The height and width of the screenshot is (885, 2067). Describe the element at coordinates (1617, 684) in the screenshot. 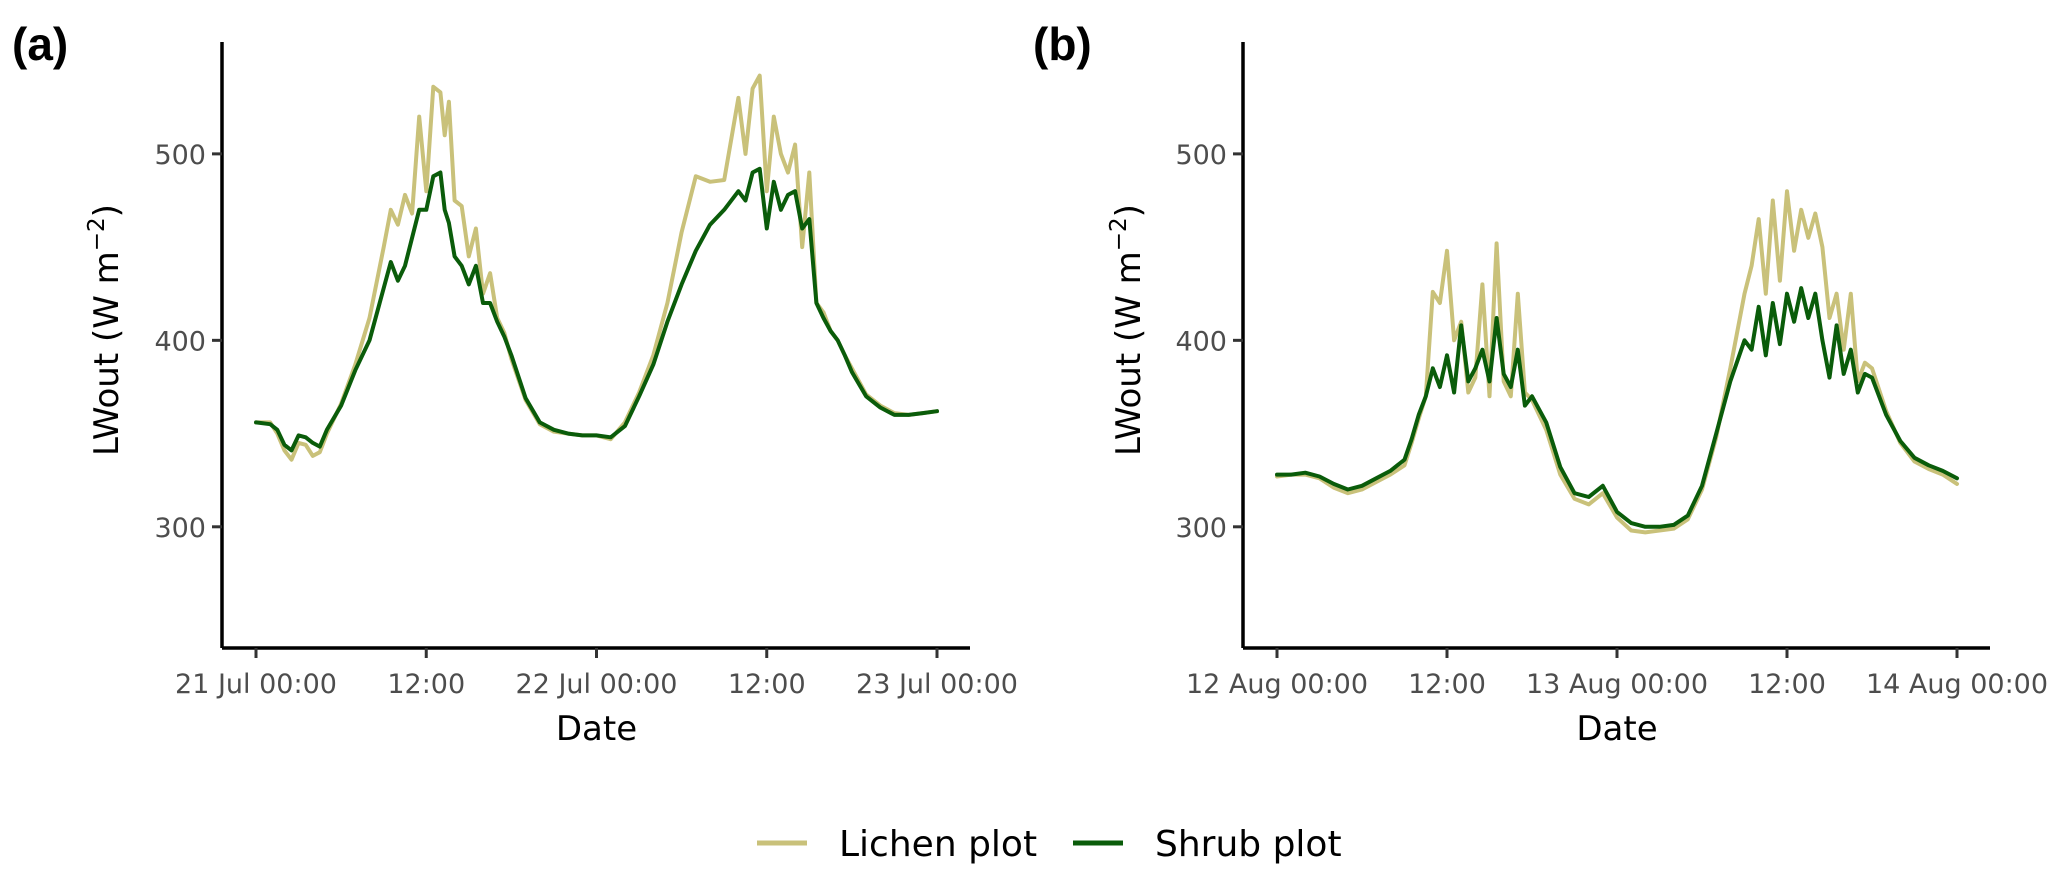

I see `x-tick-label: 13 Aug 00:00` at that location.